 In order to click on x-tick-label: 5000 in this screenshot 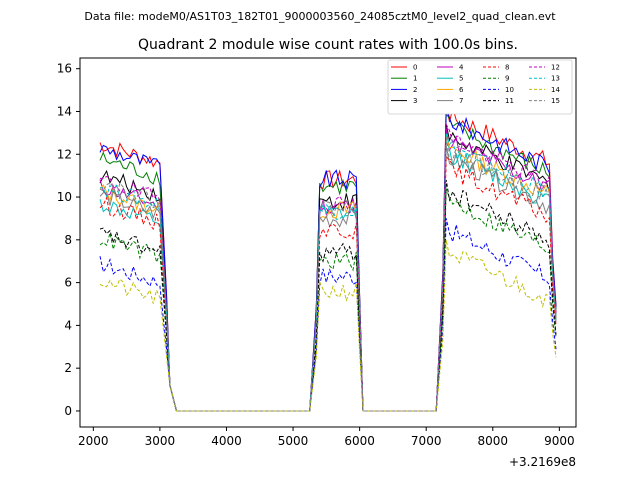, I will do `click(293, 441)`.